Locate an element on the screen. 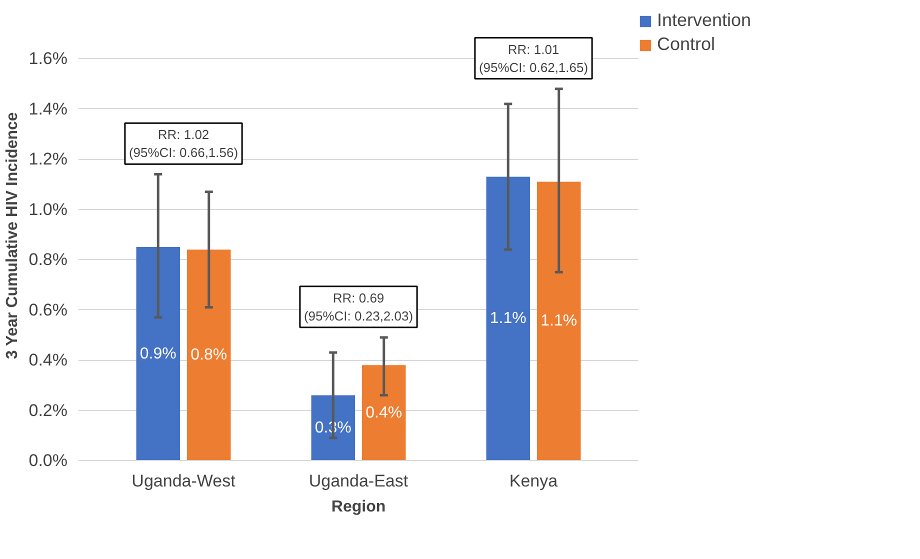 The height and width of the screenshot is (559, 920). y-tick-label: 1.0% is located at coordinates (48, 209).